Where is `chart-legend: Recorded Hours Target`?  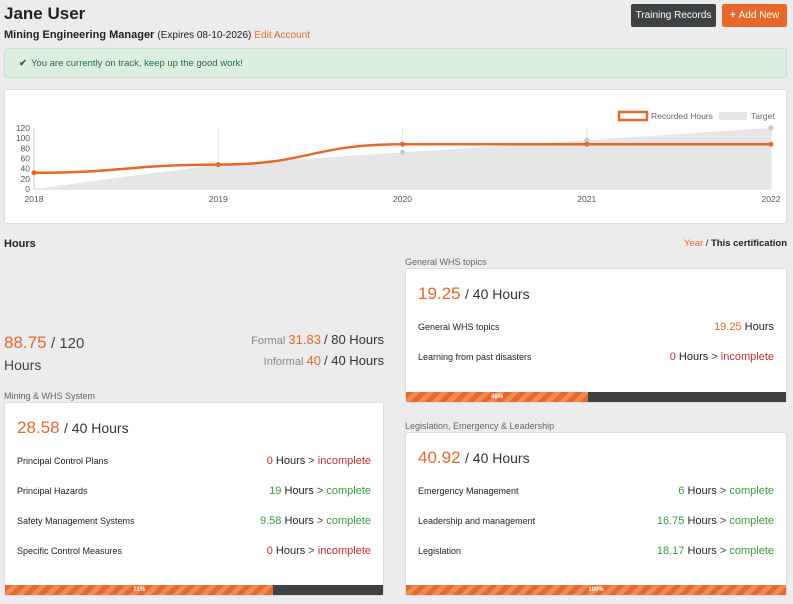
chart-legend: Recorded Hours Target is located at coordinates (696, 116).